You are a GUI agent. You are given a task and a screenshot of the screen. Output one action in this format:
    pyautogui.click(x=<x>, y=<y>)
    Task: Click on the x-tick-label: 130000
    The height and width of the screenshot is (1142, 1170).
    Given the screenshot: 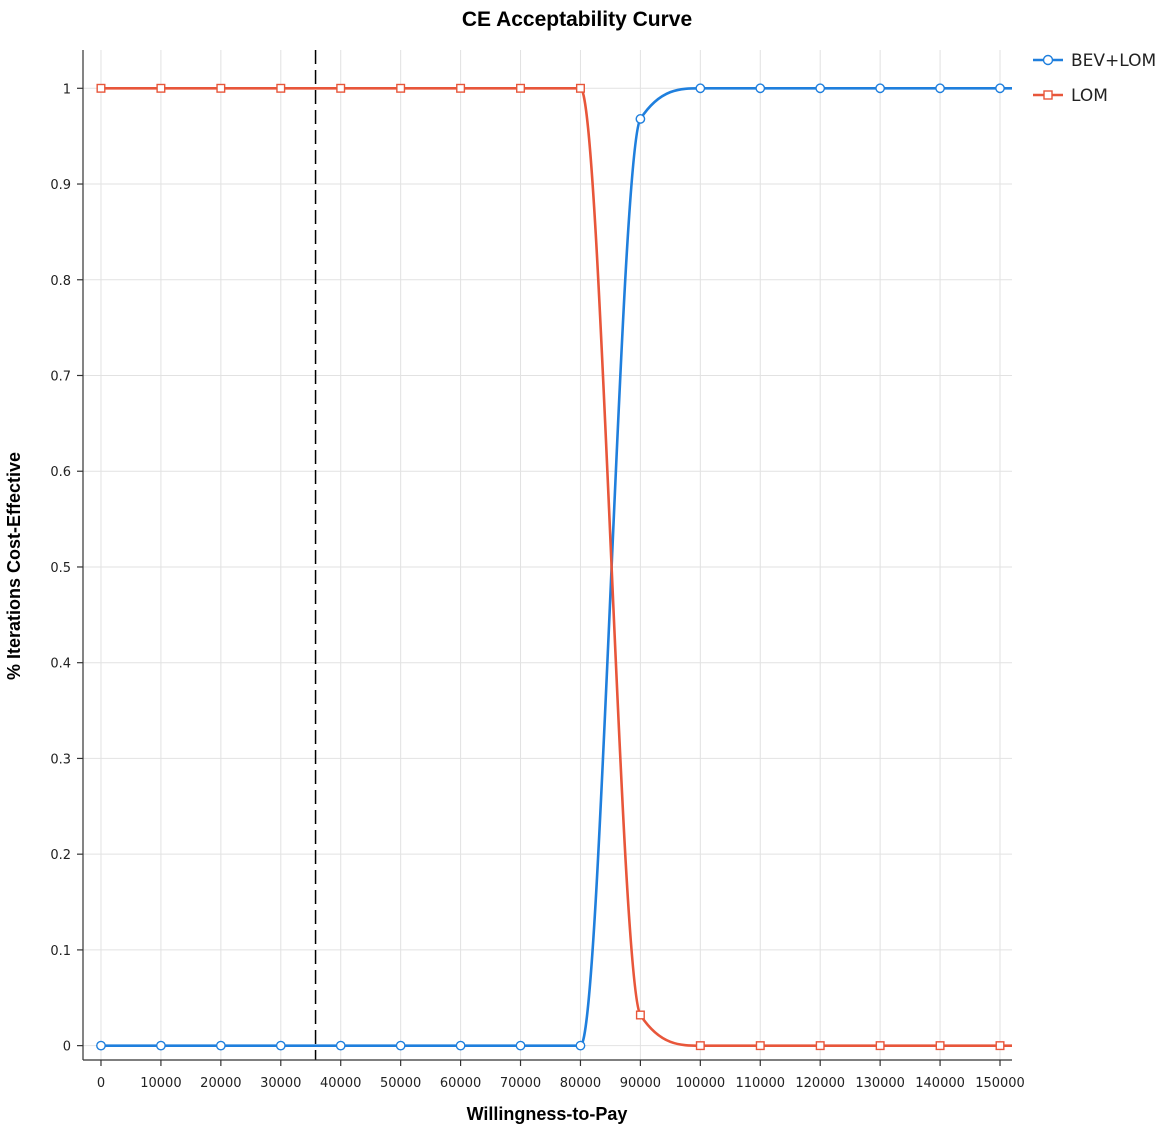 What is the action you would take?
    pyautogui.click(x=880, y=1083)
    